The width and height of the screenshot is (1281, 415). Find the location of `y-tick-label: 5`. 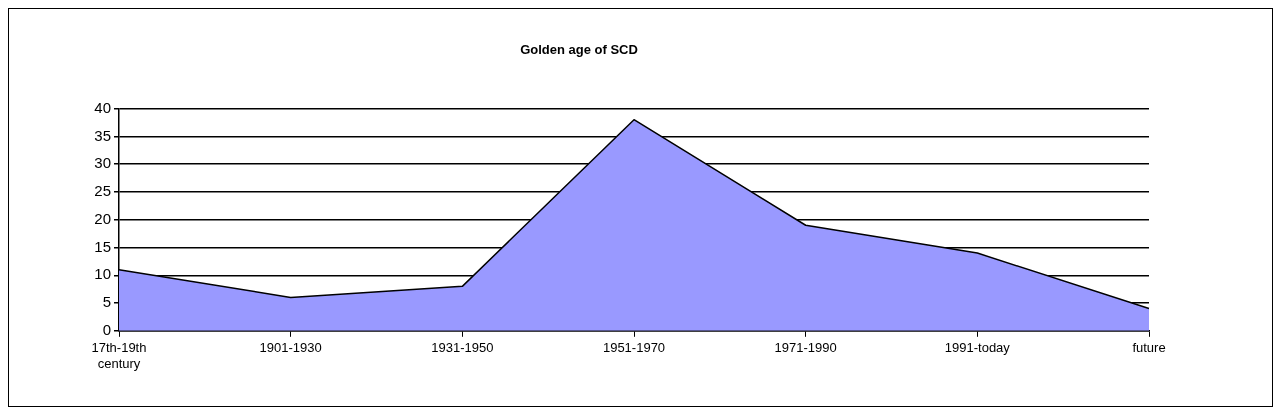

y-tick-label: 5 is located at coordinates (106, 302).